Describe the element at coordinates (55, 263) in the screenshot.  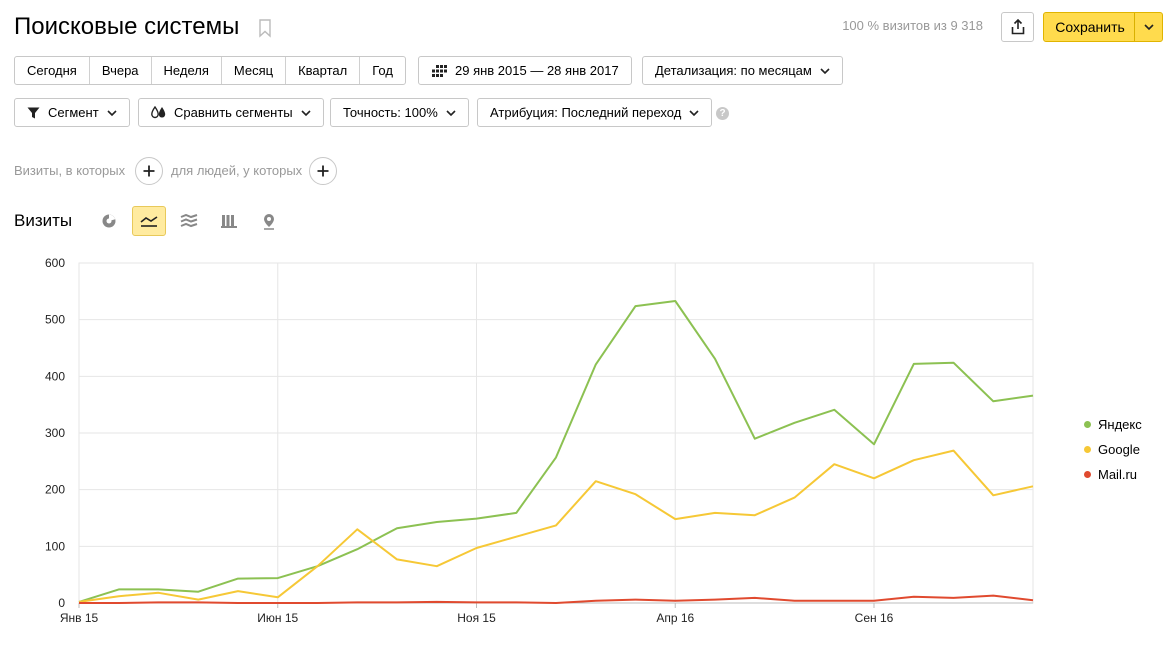
I see `y-tick-label: 600` at that location.